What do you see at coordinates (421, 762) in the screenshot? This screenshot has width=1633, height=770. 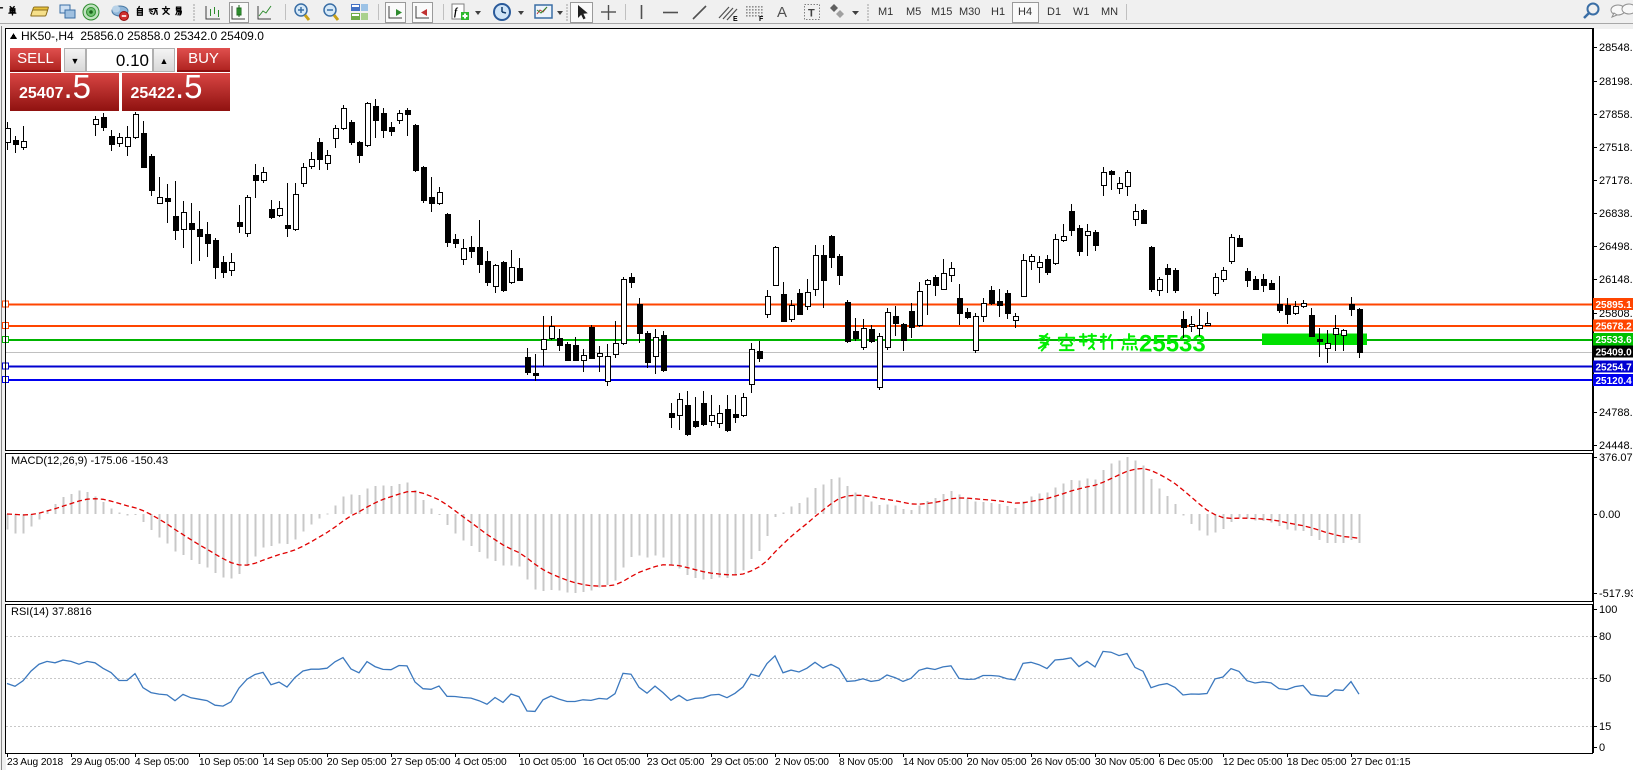 I see `svg-text: 27 Sep 05:00` at bounding box center [421, 762].